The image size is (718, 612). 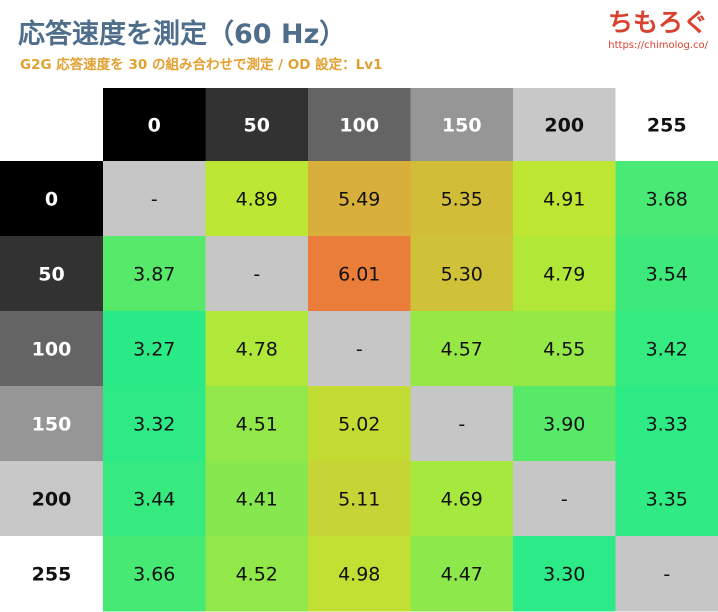 I want to click on heatmap-cell-label: 5.11, so click(x=359, y=500).